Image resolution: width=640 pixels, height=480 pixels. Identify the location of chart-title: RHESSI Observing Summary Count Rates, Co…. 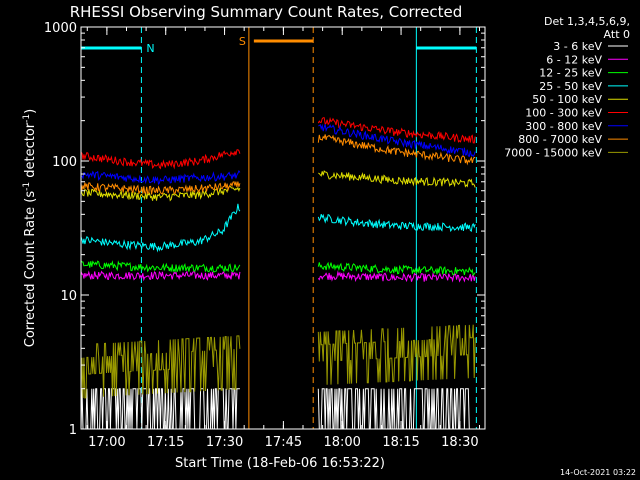
(266, 12).